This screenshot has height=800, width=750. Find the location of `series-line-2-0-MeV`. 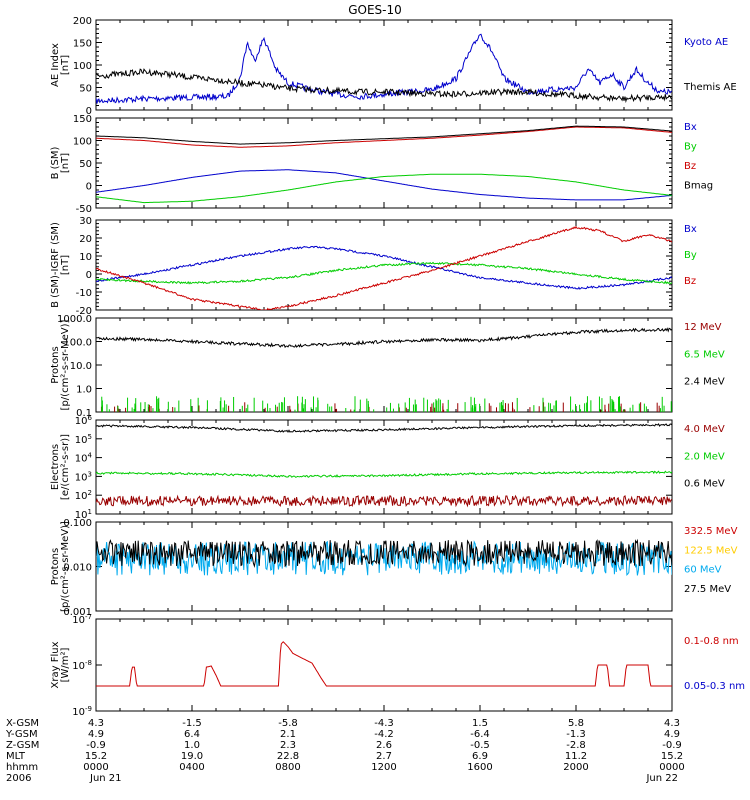

series-line-2-0-MeV is located at coordinates (384, 474).